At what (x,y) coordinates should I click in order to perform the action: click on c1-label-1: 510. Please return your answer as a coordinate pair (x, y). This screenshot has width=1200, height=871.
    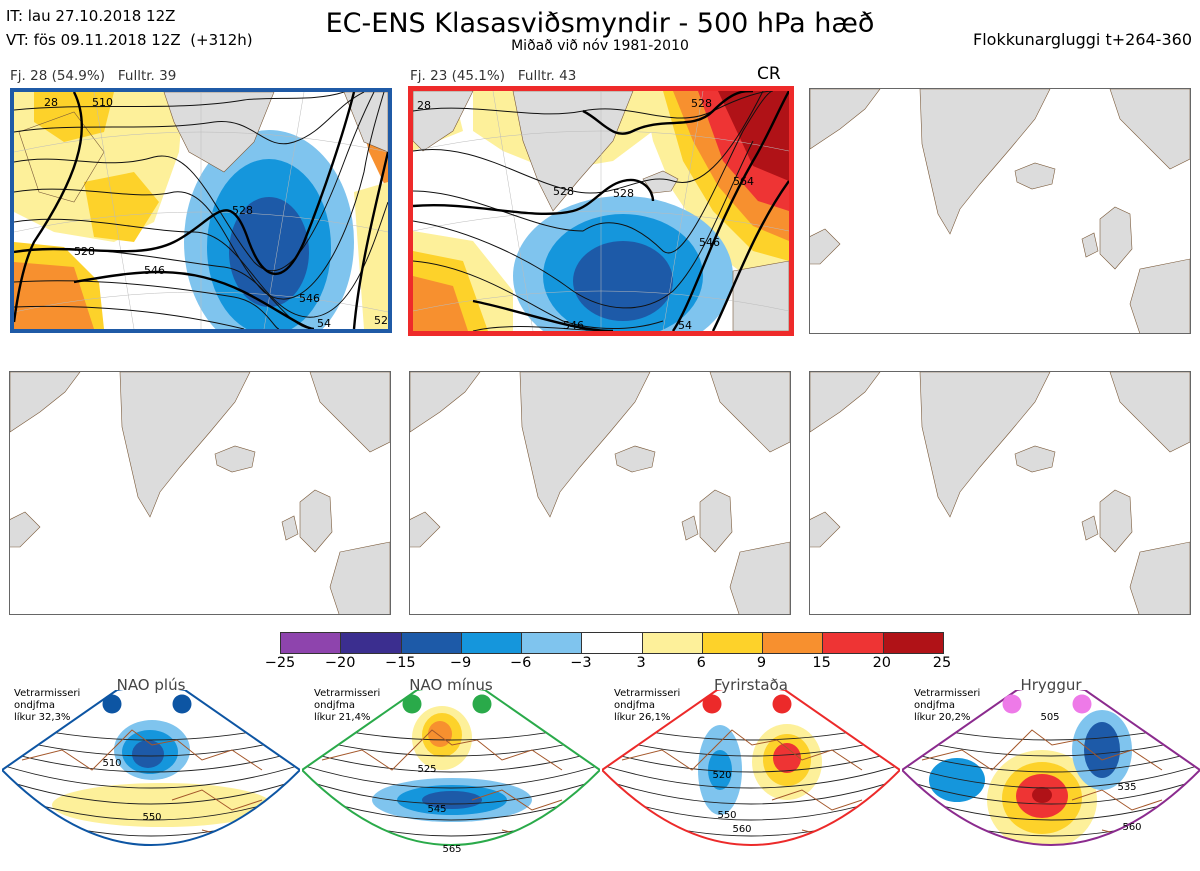
    Looking at the image, I should click on (102, 102).